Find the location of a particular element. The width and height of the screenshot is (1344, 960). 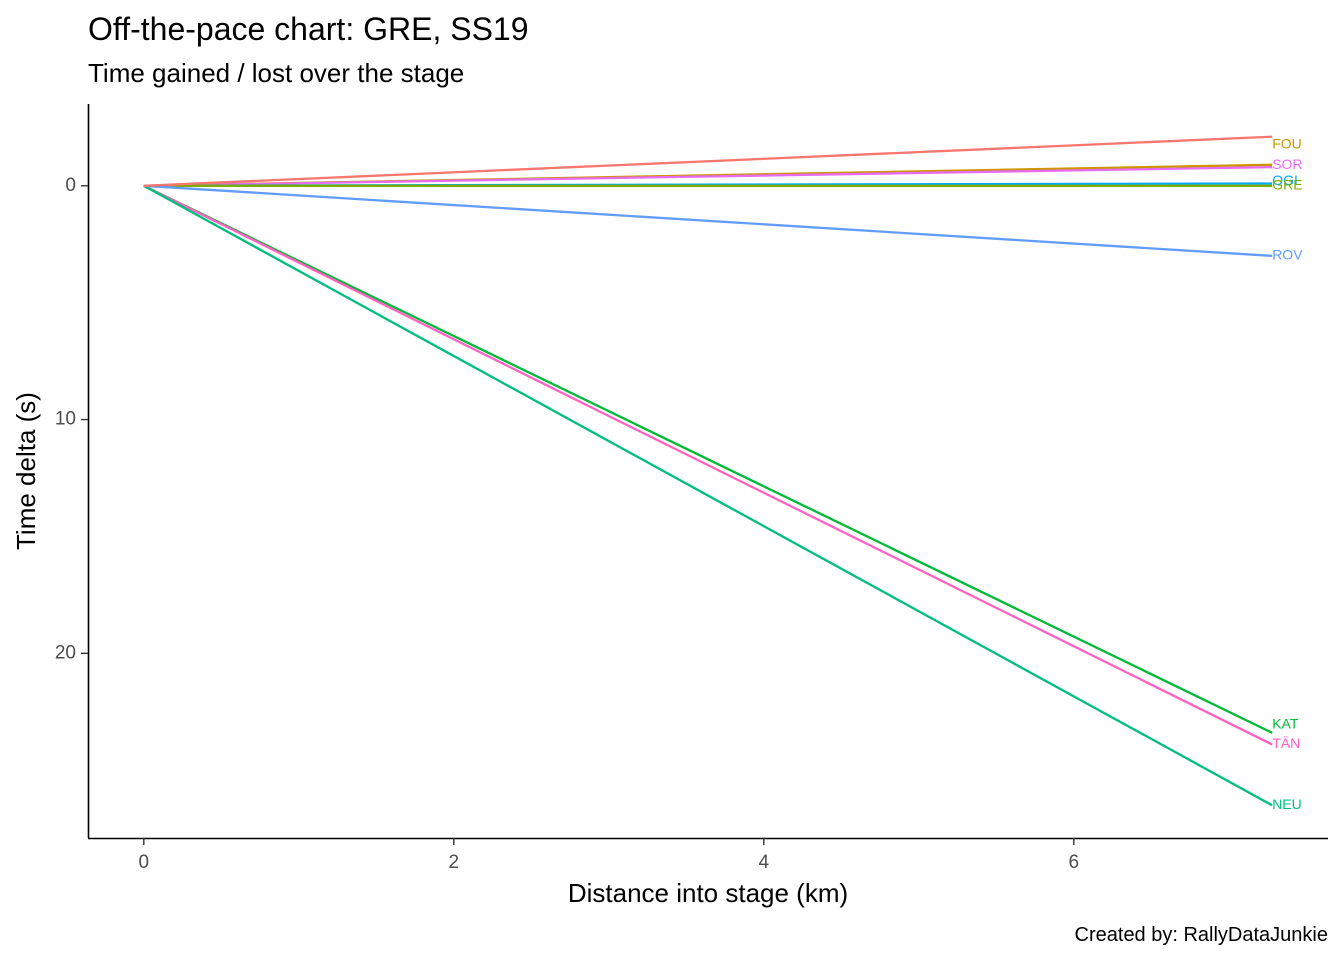

end-label-tän: TÄN is located at coordinates (1286, 743).